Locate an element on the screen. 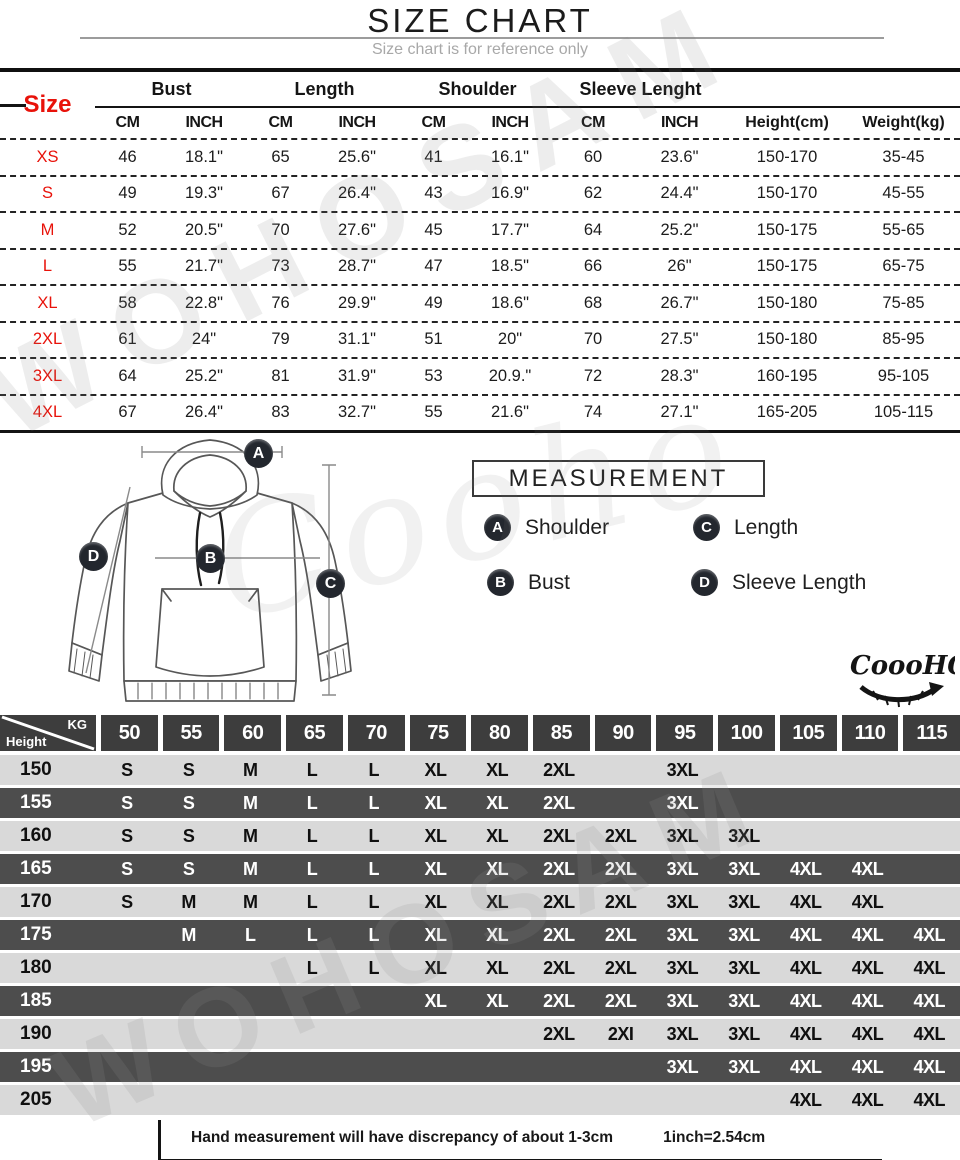  drawstrings is located at coordinates (210, 549).